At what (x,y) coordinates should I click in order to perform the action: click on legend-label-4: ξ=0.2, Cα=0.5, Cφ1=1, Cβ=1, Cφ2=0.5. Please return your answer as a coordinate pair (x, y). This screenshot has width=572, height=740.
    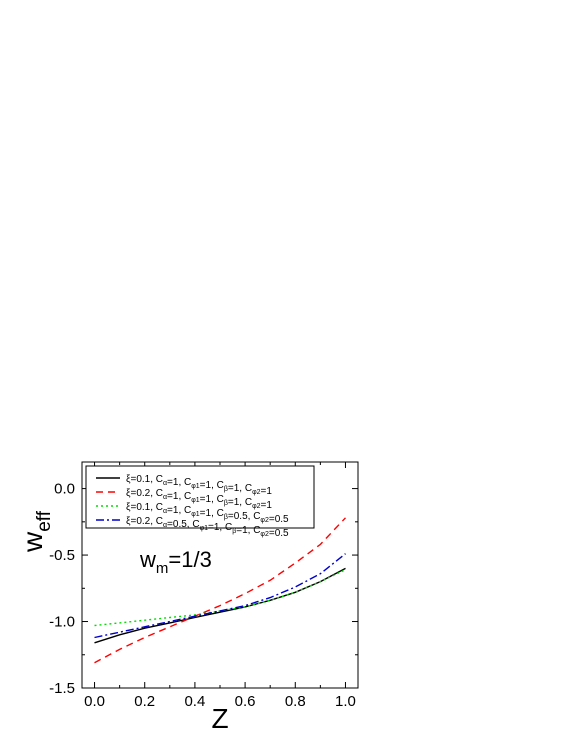
    Looking at the image, I should click on (207, 527).